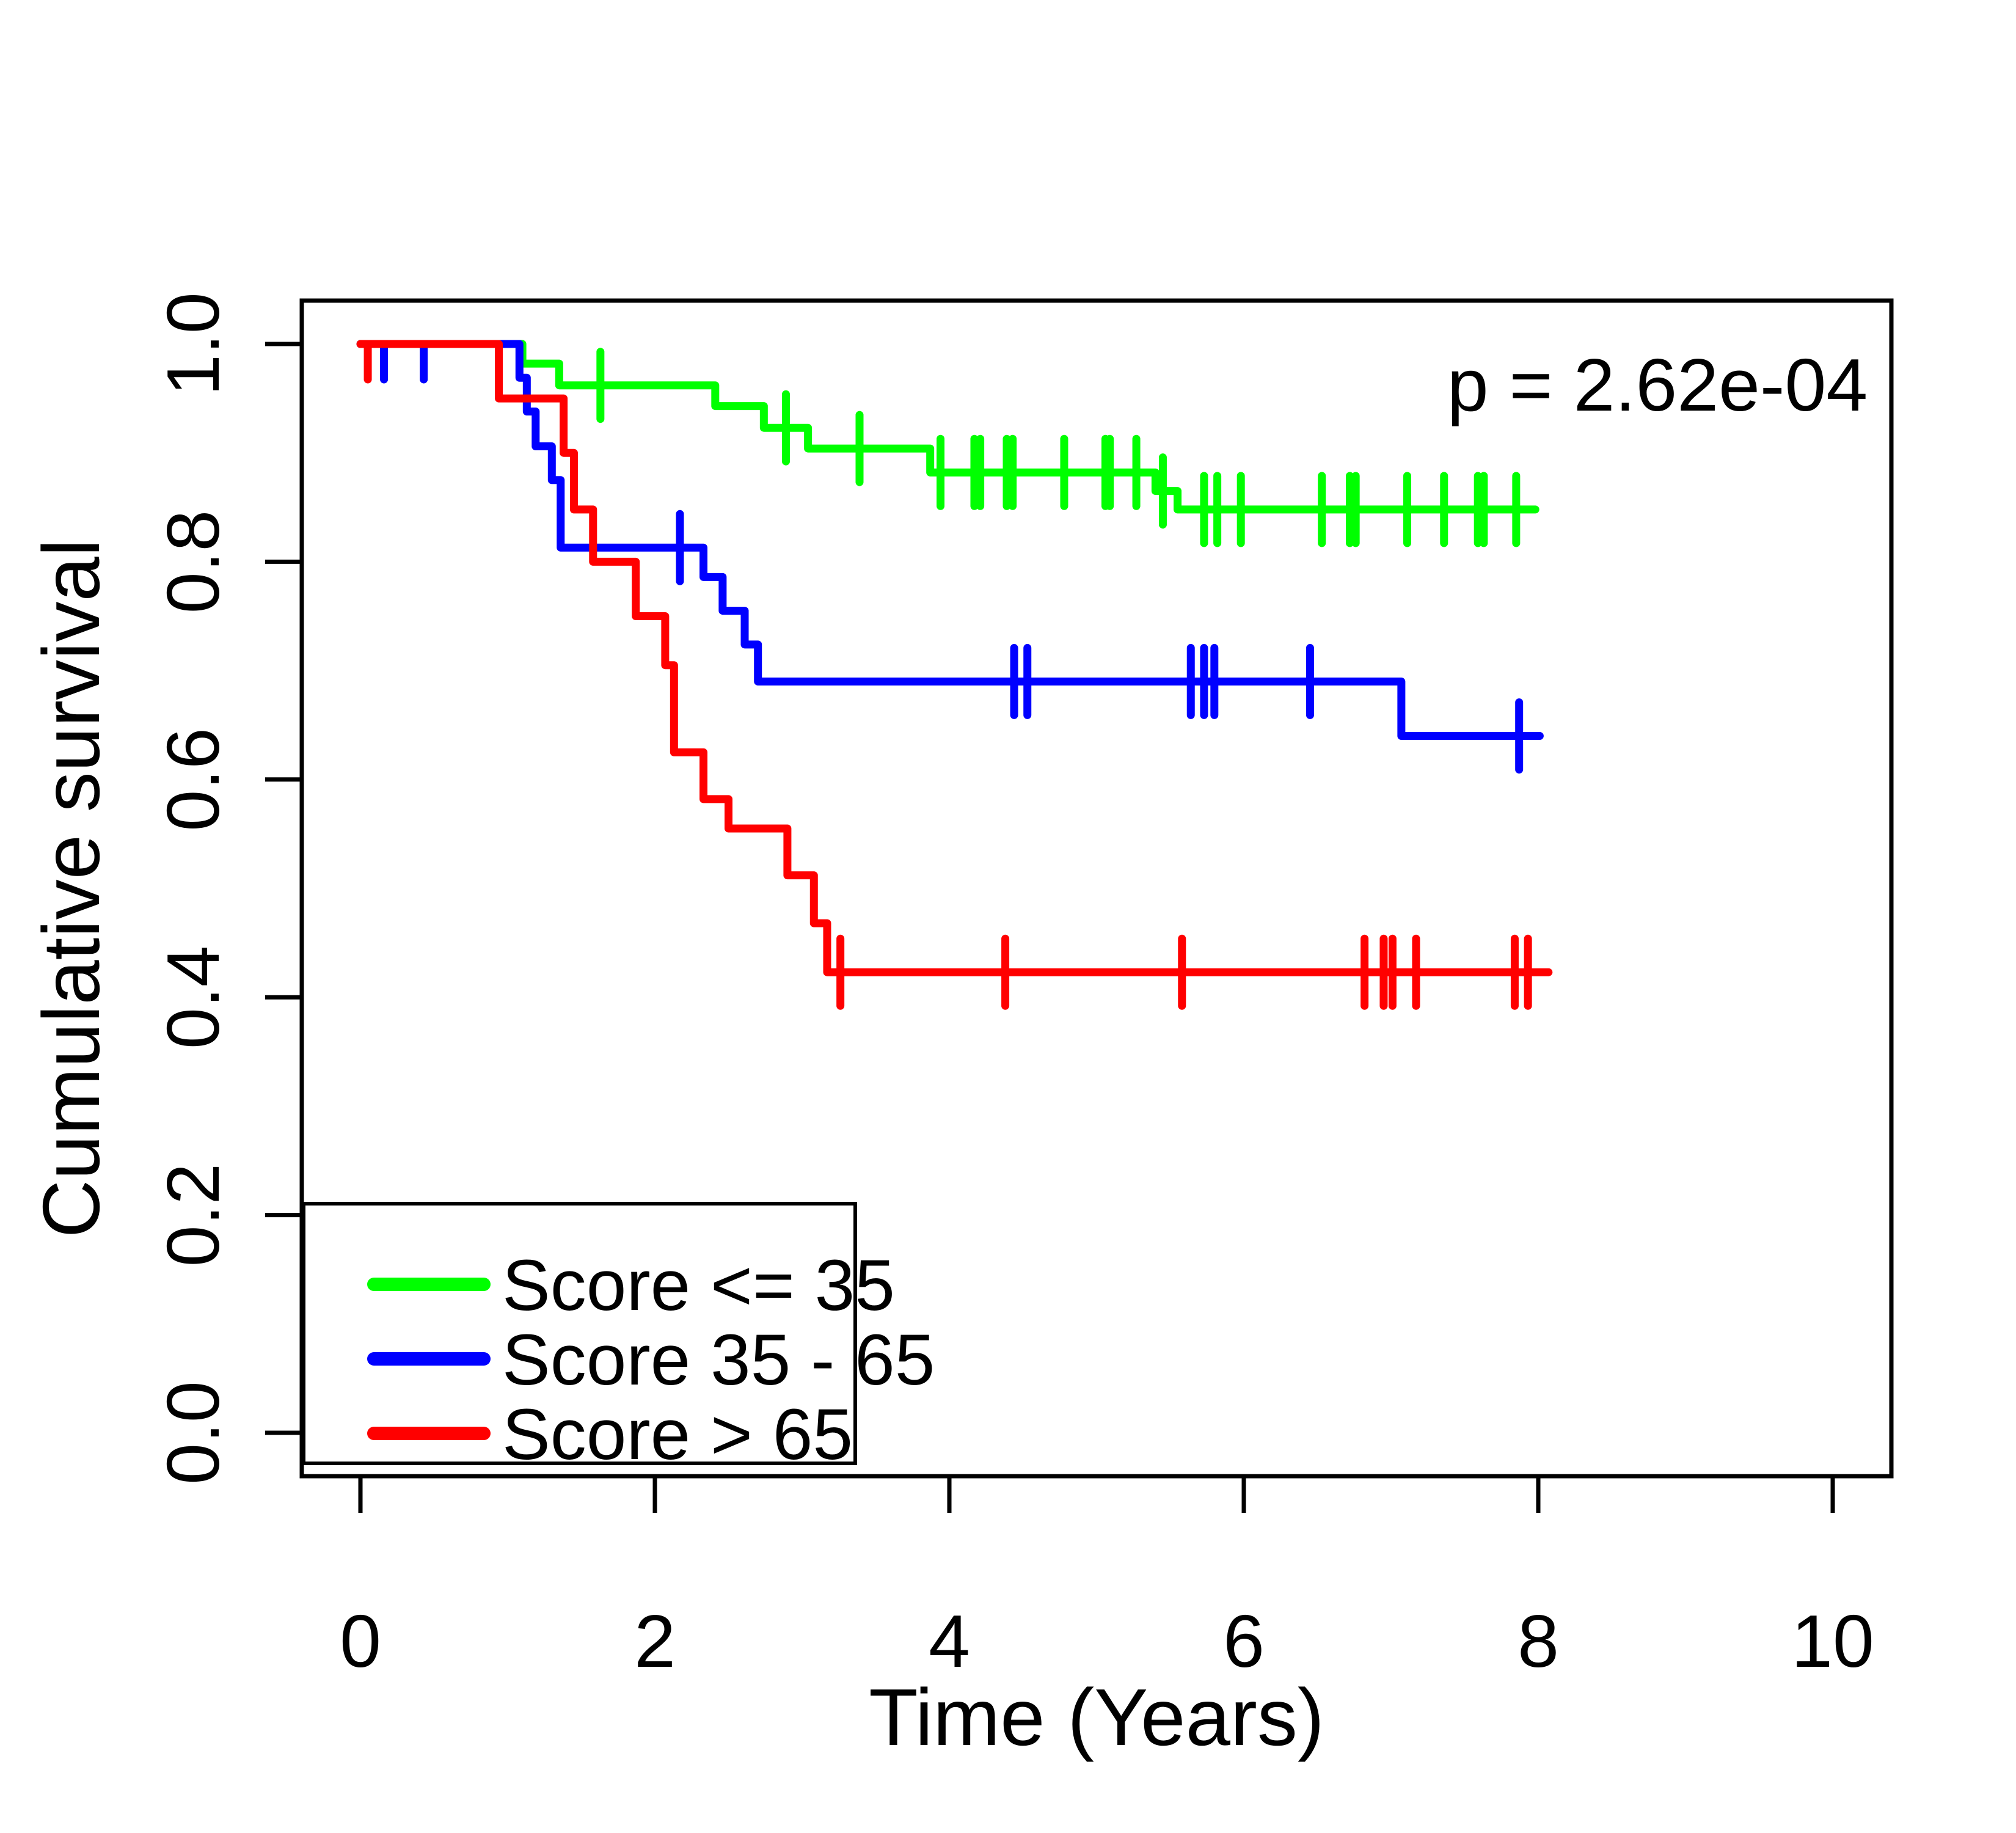 The width and height of the screenshot is (2016, 1833). Describe the element at coordinates (677, 1434) in the screenshot. I see `legend-label-score-gt-65: Score > 65` at that location.